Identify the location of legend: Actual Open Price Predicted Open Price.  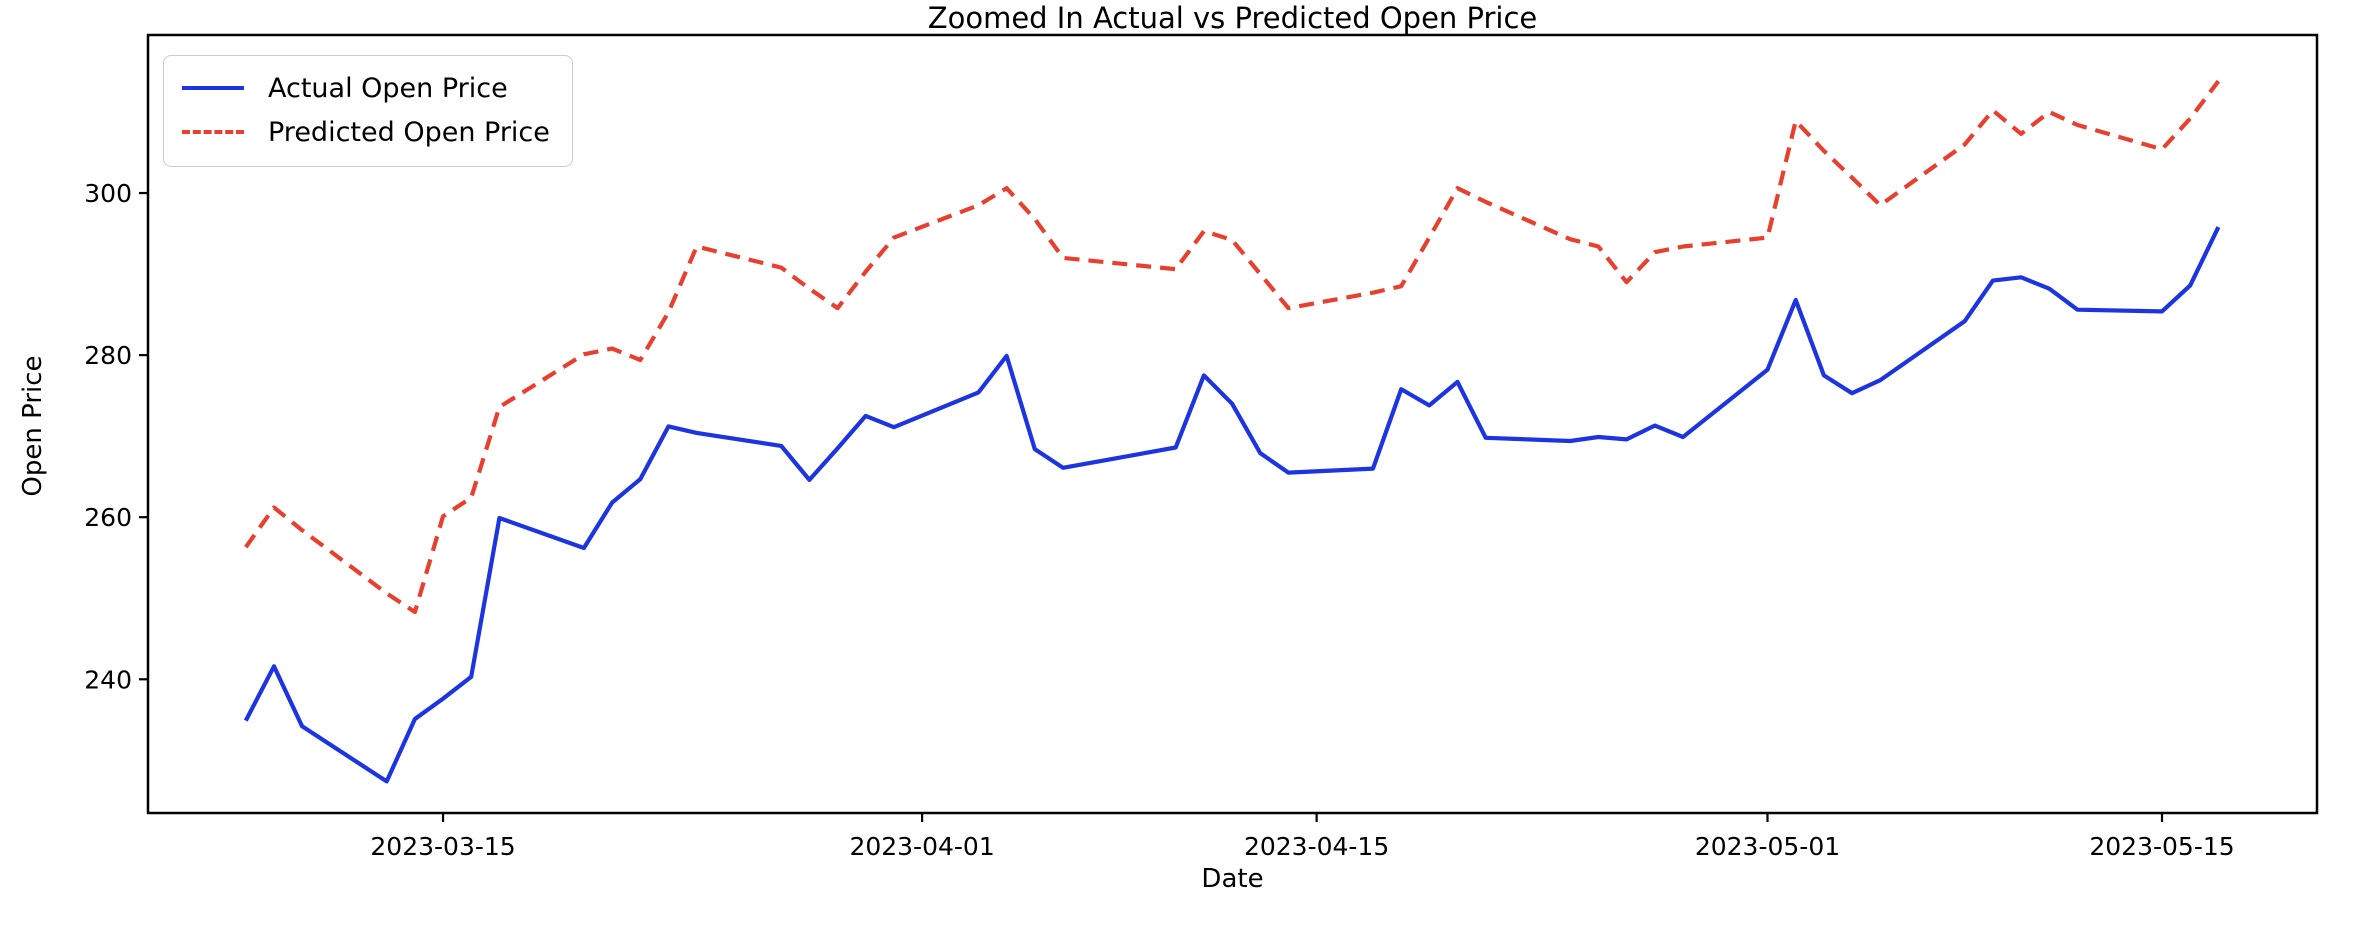
(368, 111).